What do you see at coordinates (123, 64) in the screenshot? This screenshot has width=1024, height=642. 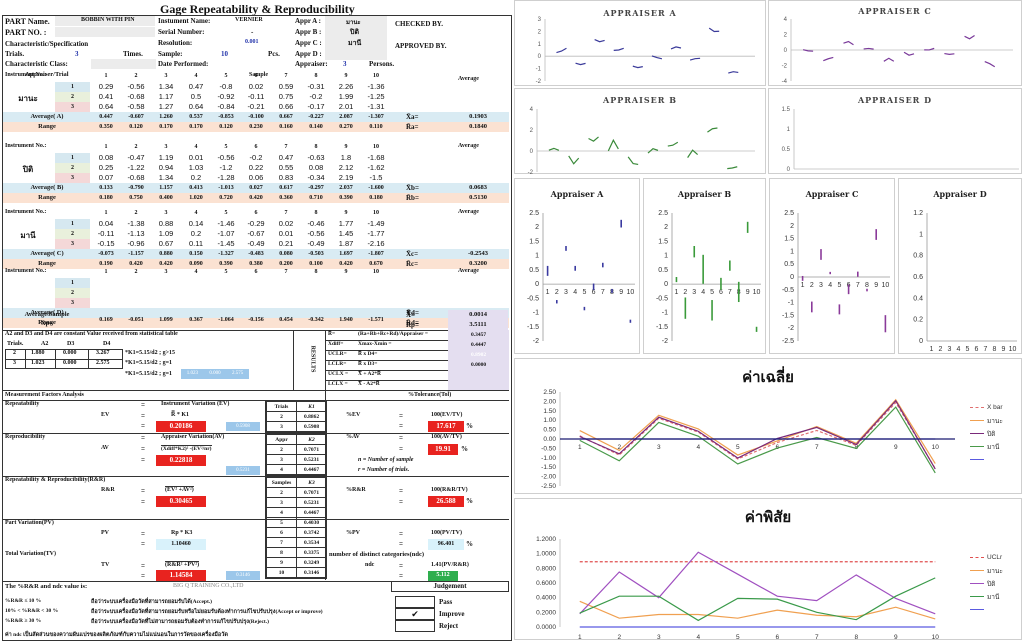 I see `char-class-field` at bounding box center [123, 64].